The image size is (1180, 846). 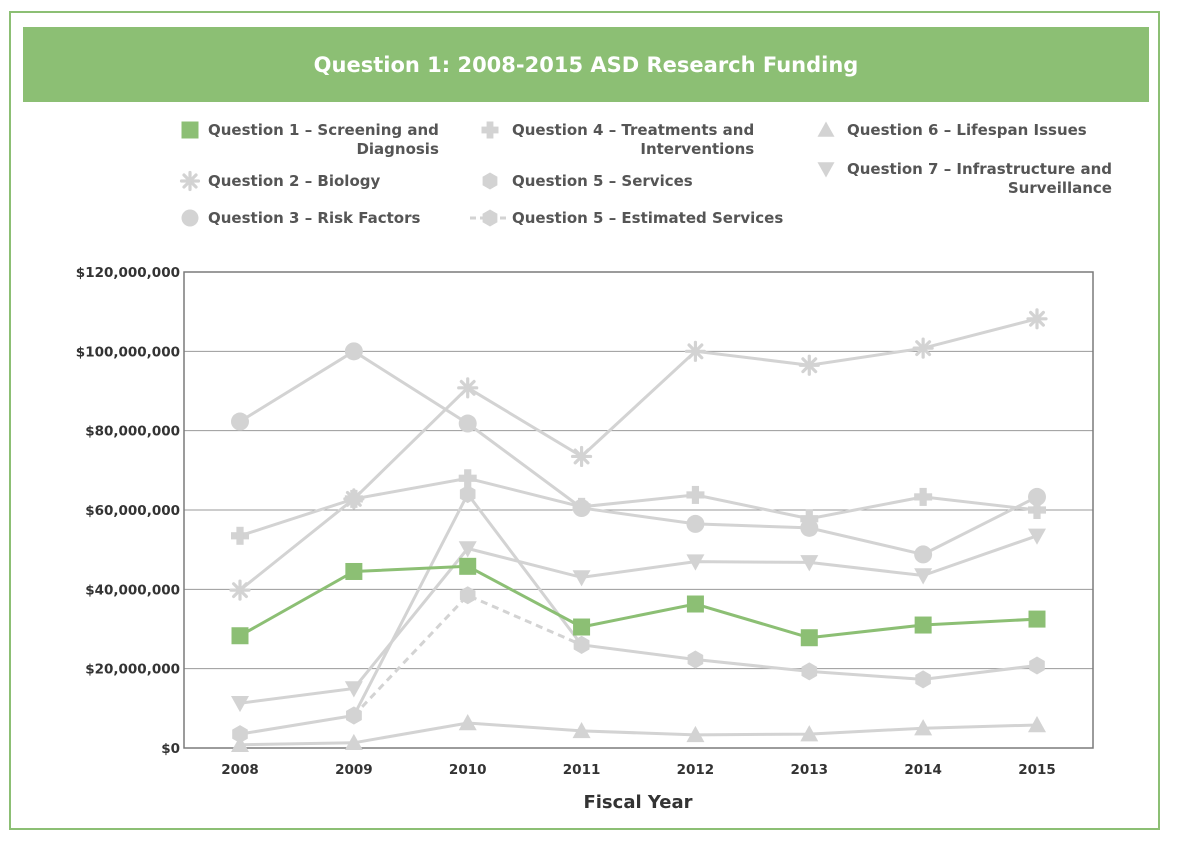 I want to click on y-tick-label: $60,000,000, so click(x=132, y=511).